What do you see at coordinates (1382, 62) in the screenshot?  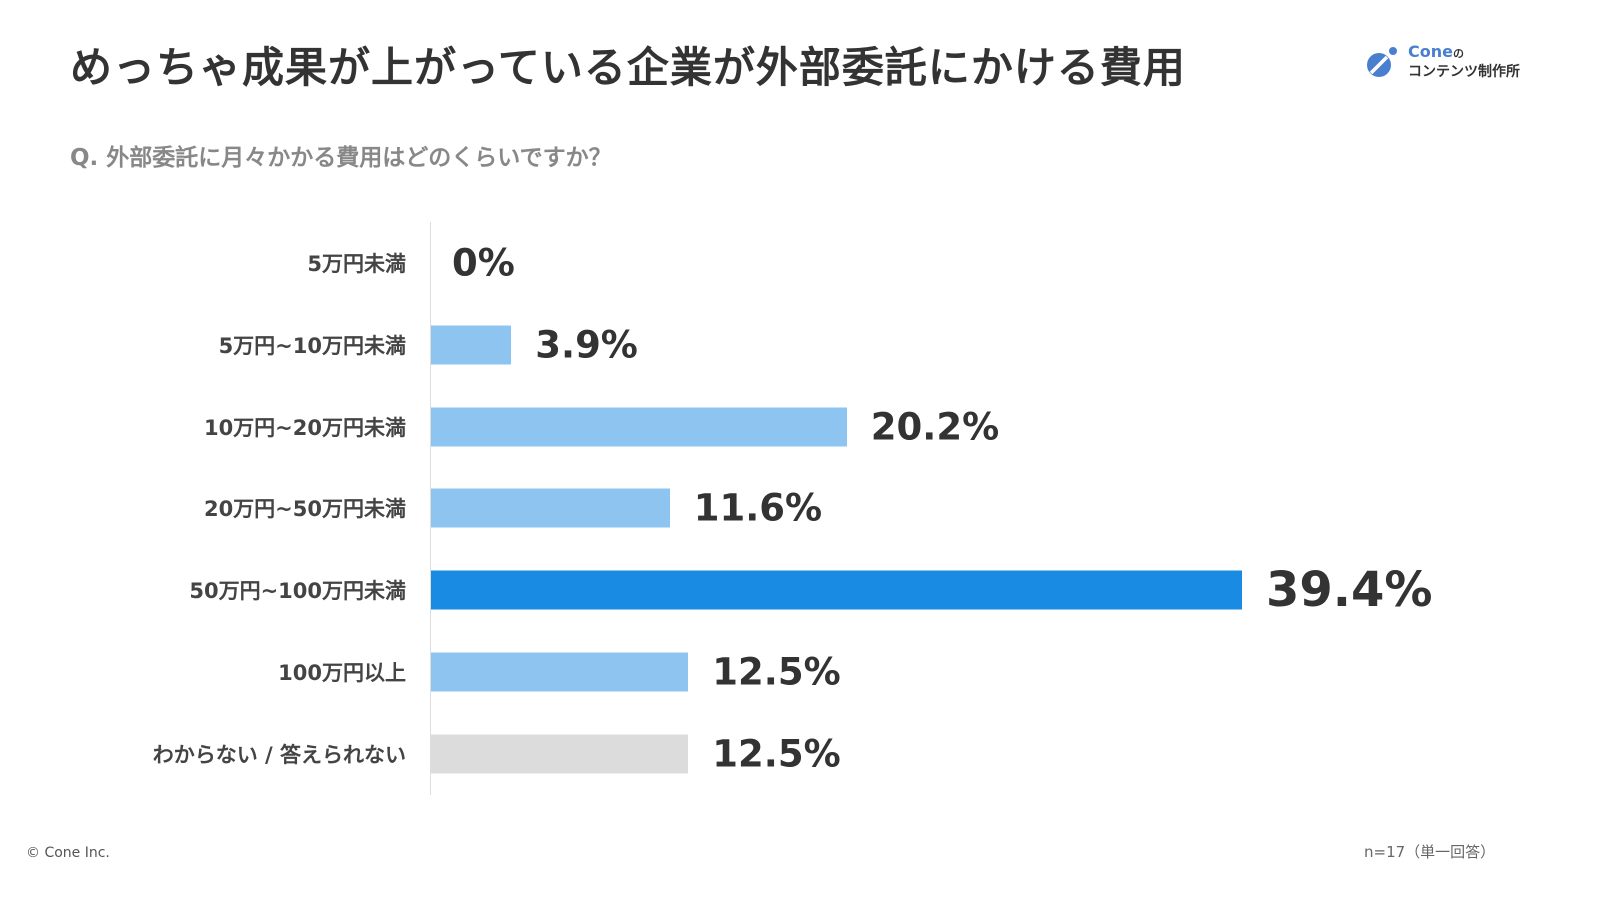 I see `cone-logo-icon` at bounding box center [1382, 62].